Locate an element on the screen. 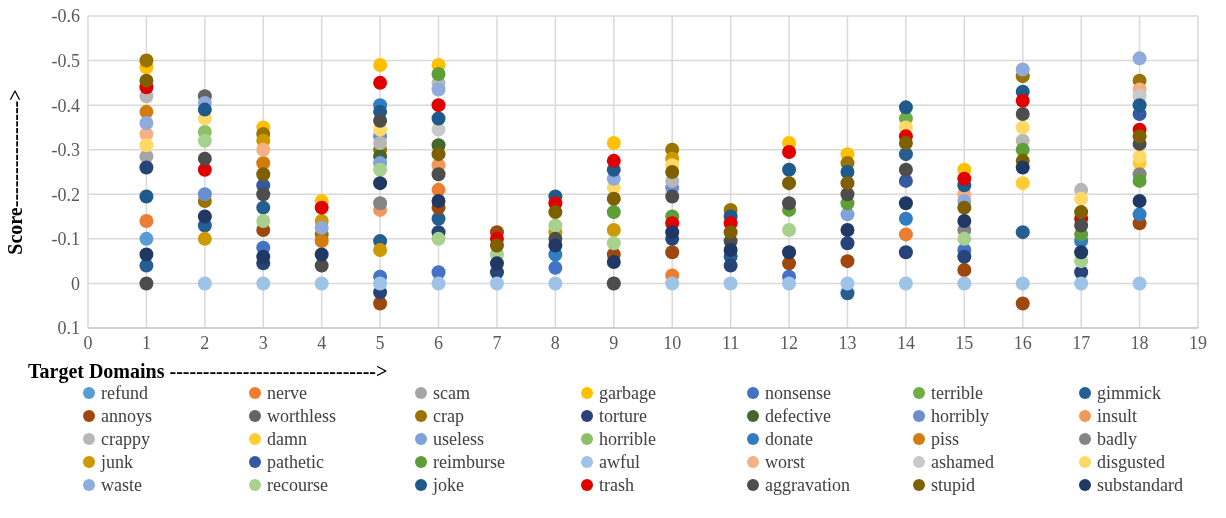  legend-label: recourse is located at coordinates (297, 485).